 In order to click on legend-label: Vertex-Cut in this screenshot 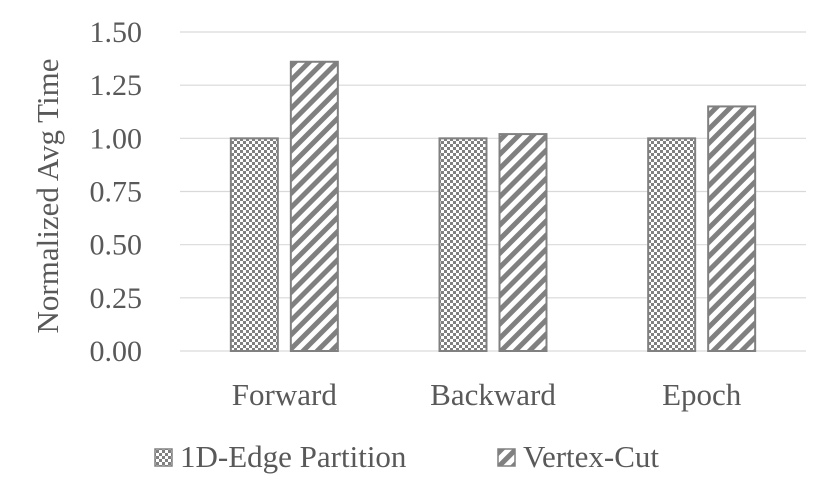, I will do `click(591, 456)`.